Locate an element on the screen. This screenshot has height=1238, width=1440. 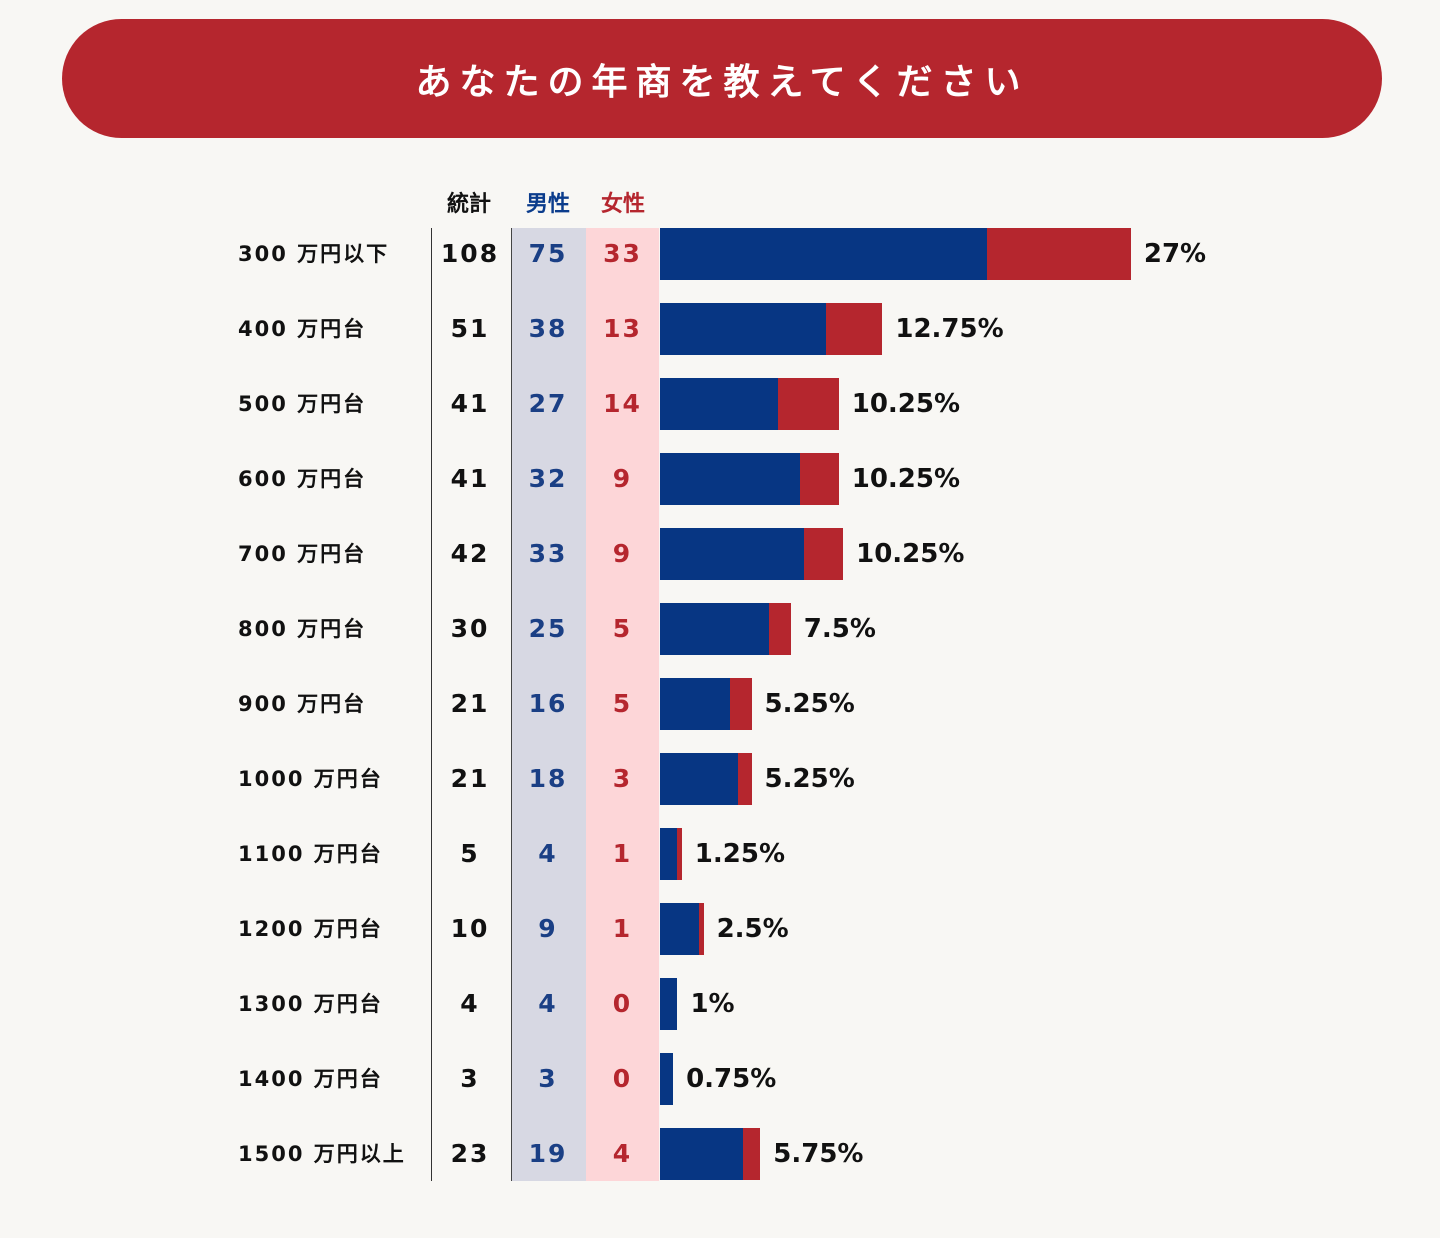
female-column-header: 女性 is located at coordinates (622, 204).